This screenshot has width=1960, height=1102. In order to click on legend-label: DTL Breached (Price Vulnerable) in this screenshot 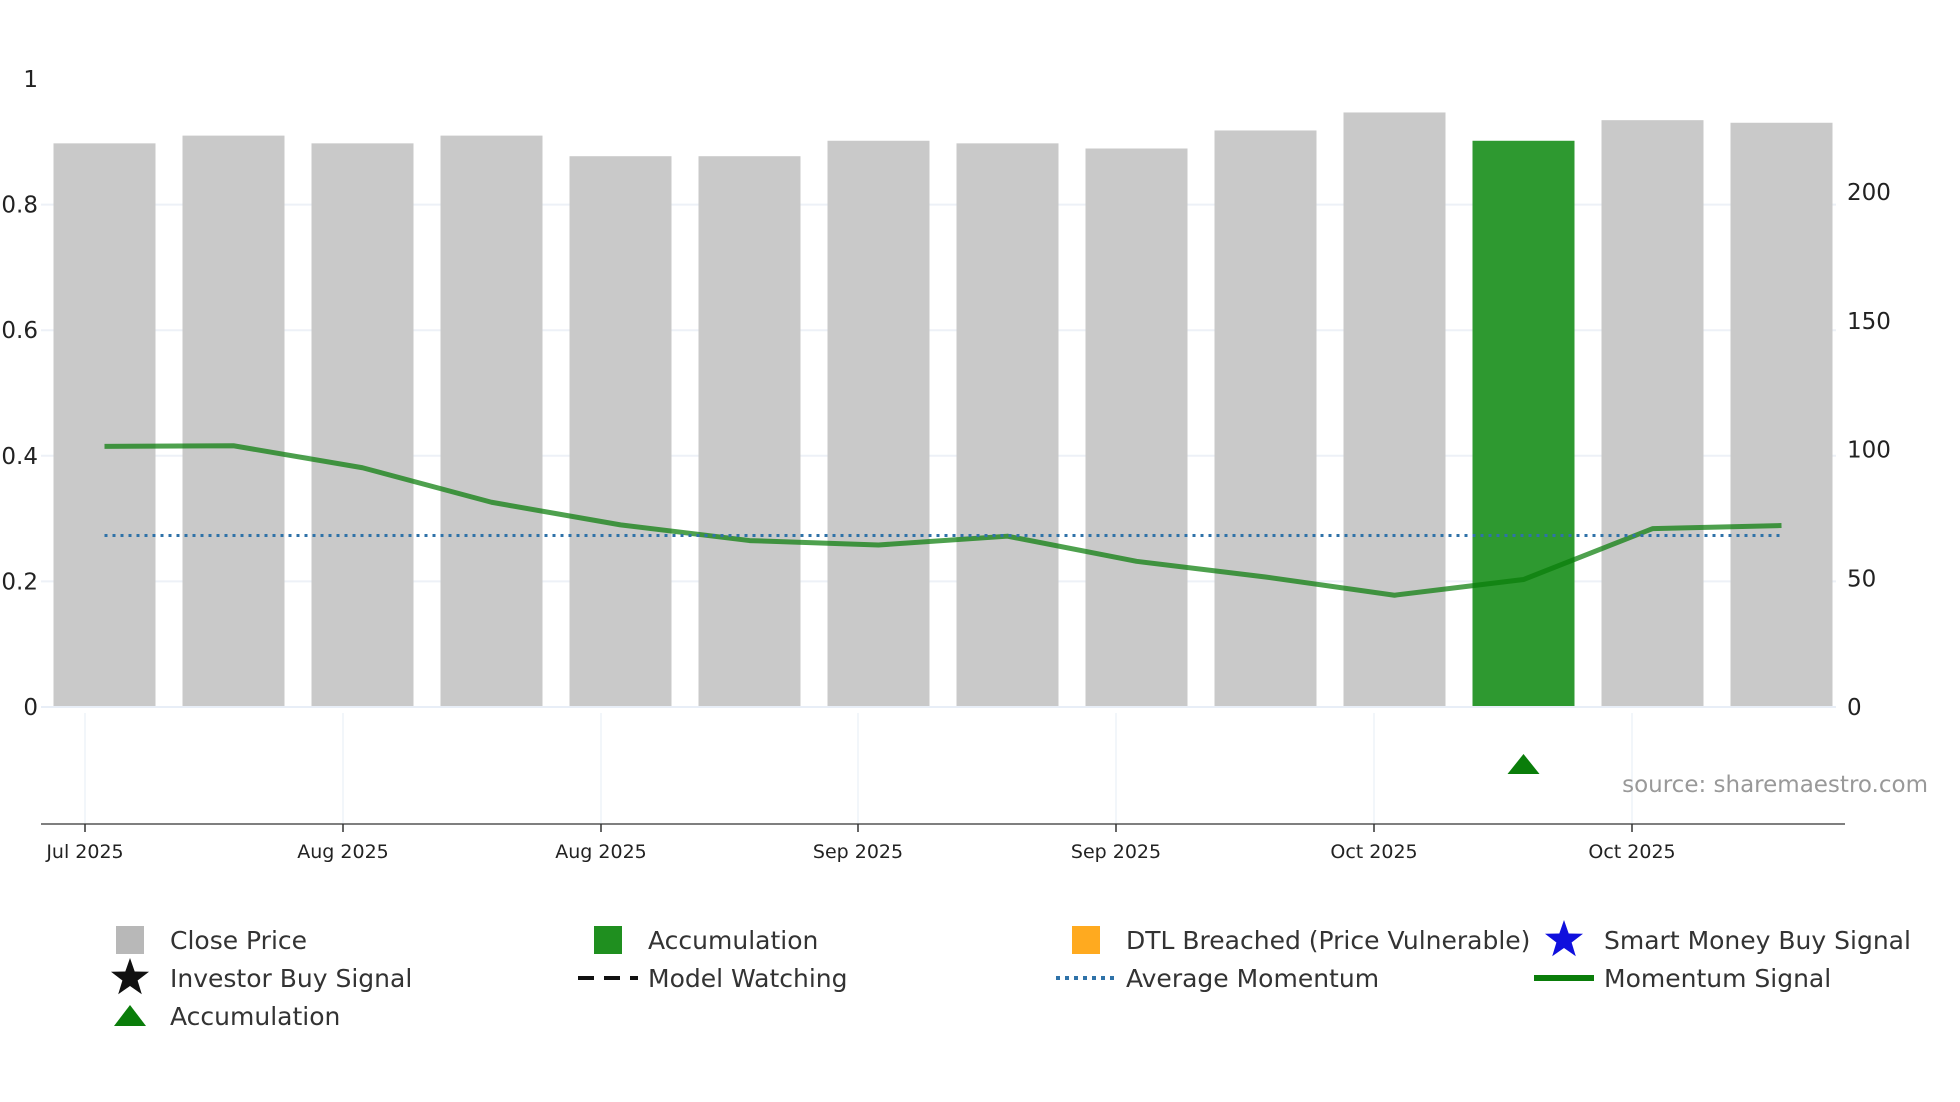, I will do `click(1328, 940)`.